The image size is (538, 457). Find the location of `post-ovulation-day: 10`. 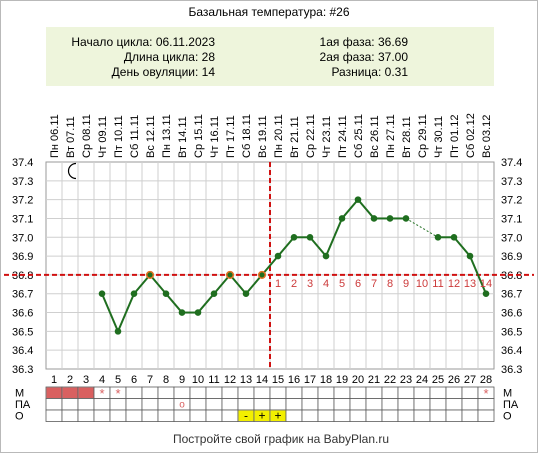

post-ovulation-day: 10 is located at coordinates (422, 284).